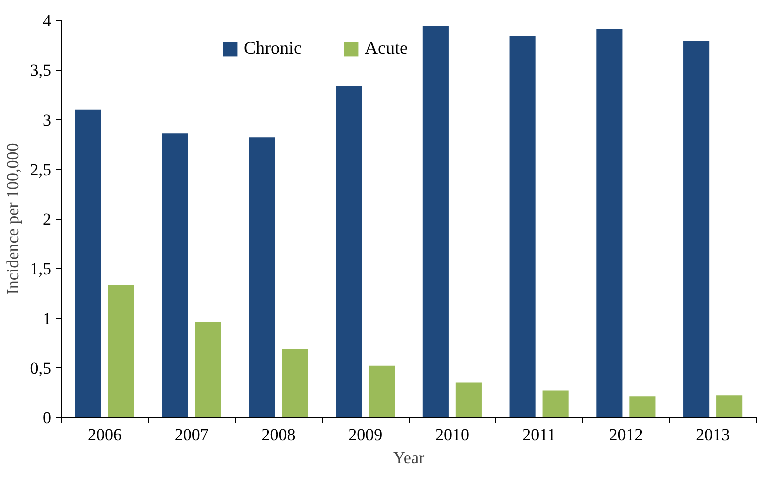  I want to click on y-tick-label: 4, so click(47, 21).